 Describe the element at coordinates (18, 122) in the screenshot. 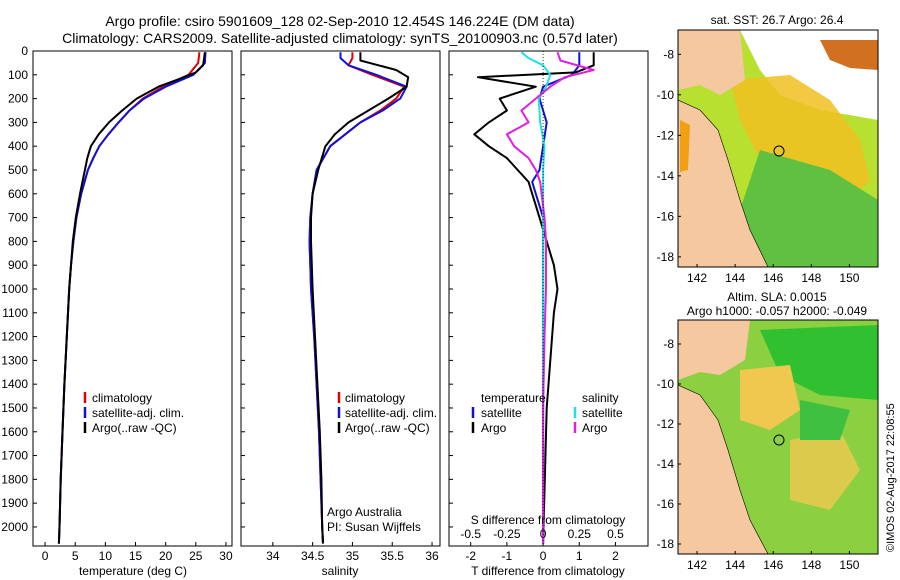

I see `depth-tick-label: 300` at that location.